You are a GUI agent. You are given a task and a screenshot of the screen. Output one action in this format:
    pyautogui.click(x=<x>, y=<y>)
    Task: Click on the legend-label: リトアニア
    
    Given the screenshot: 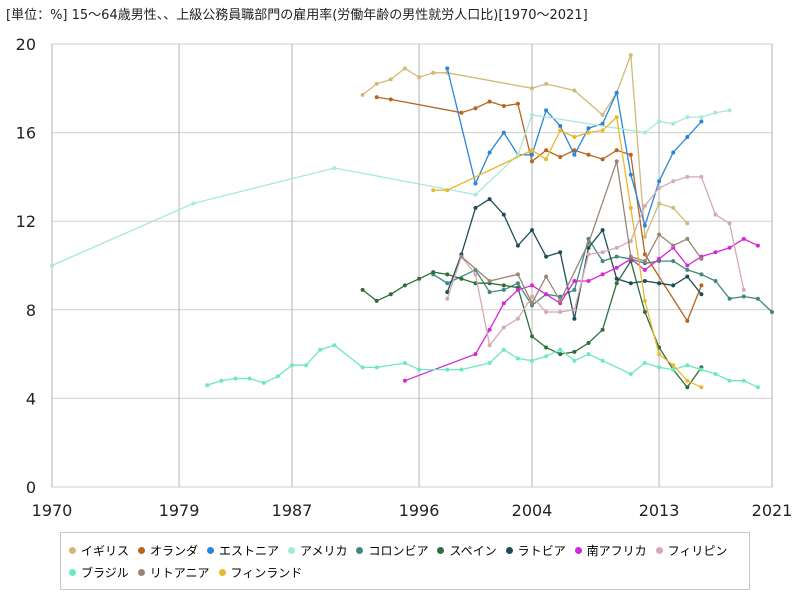 What is the action you would take?
    pyautogui.click(x=179, y=572)
    